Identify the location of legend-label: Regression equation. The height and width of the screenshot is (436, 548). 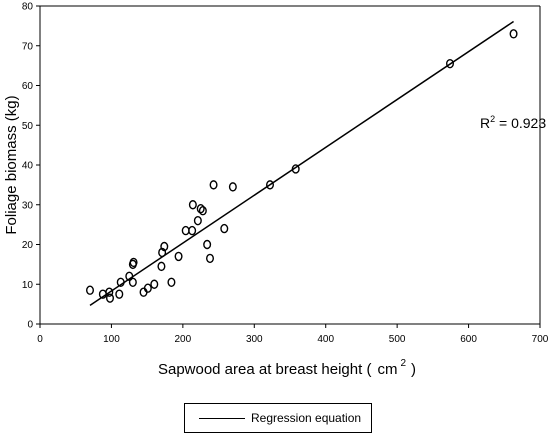
(306, 418).